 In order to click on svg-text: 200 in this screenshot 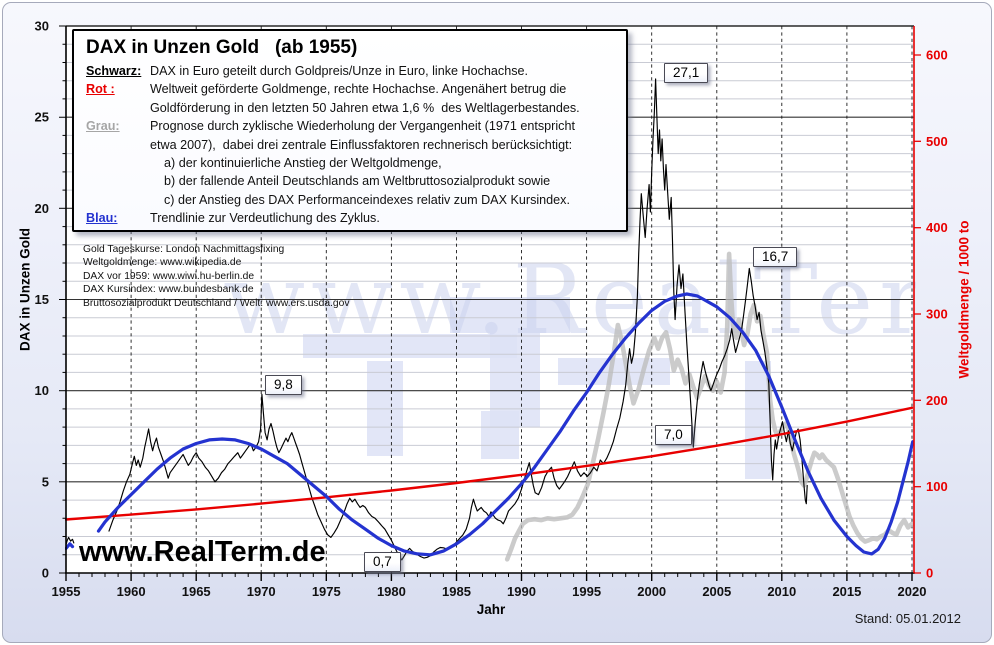, I will do `click(937, 400)`.